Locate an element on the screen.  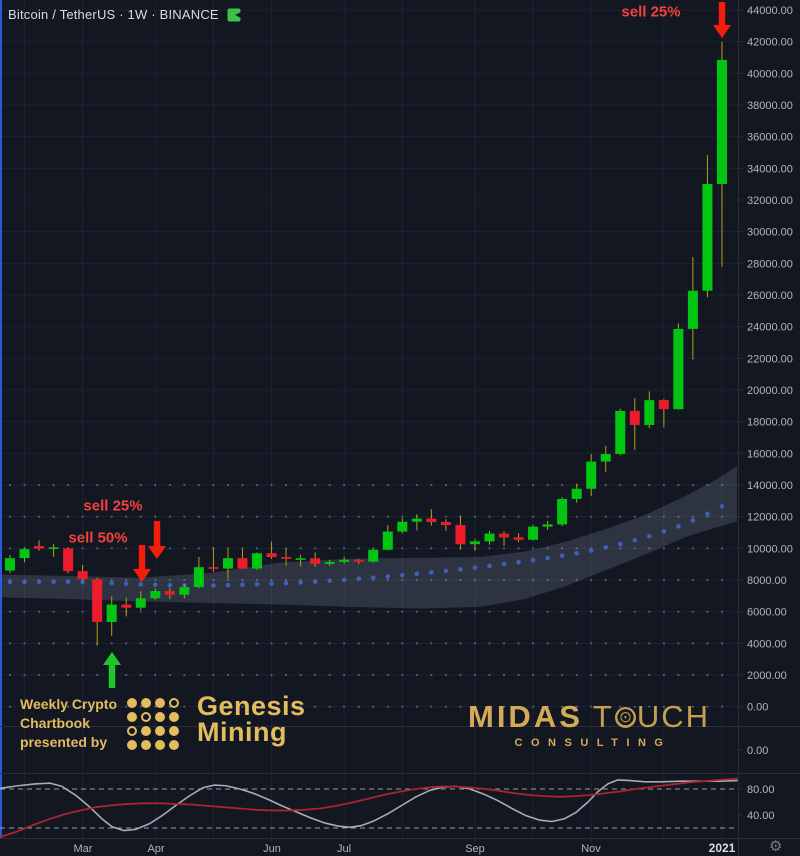
annotation-sell-50: sell 50% is located at coordinates (98, 538).